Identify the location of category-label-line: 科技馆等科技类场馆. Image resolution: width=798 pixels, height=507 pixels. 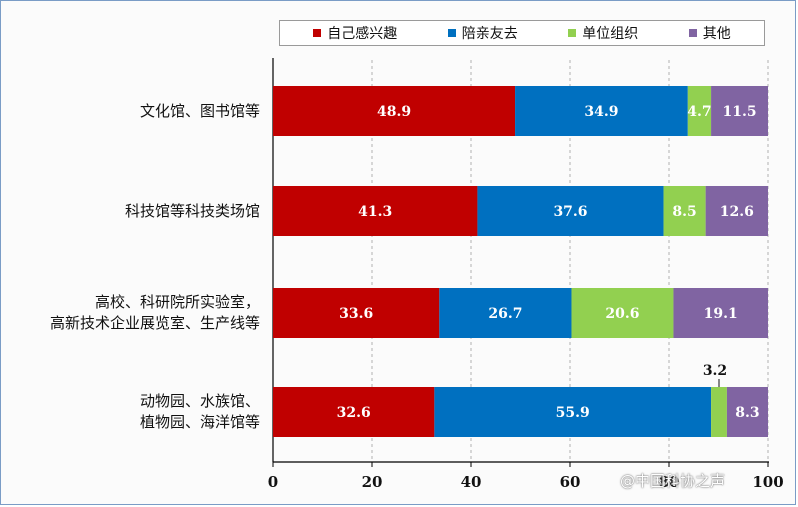
(192, 210).